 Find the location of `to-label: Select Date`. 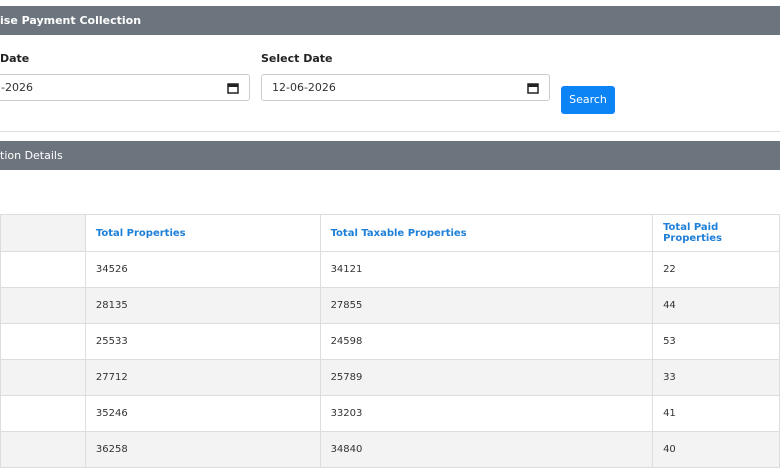

to-label: Select Date is located at coordinates (297, 58).